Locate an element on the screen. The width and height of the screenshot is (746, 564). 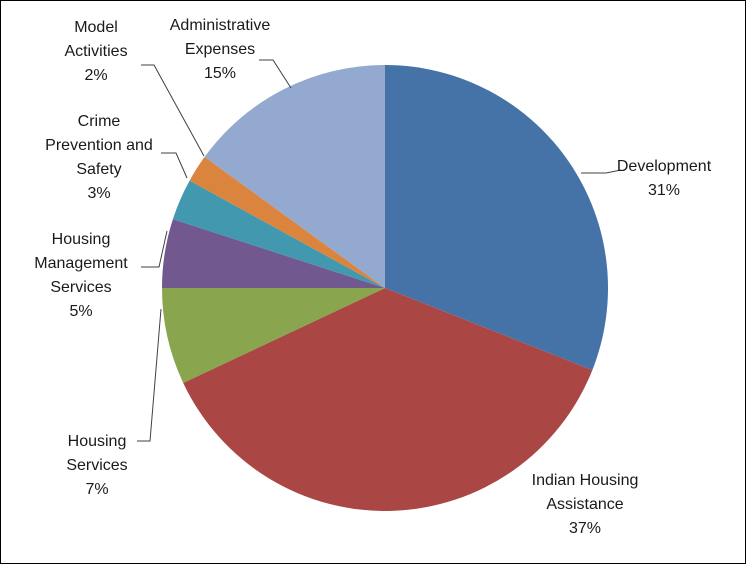
pie-slice-housing-services is located at coordinates (273, 335).